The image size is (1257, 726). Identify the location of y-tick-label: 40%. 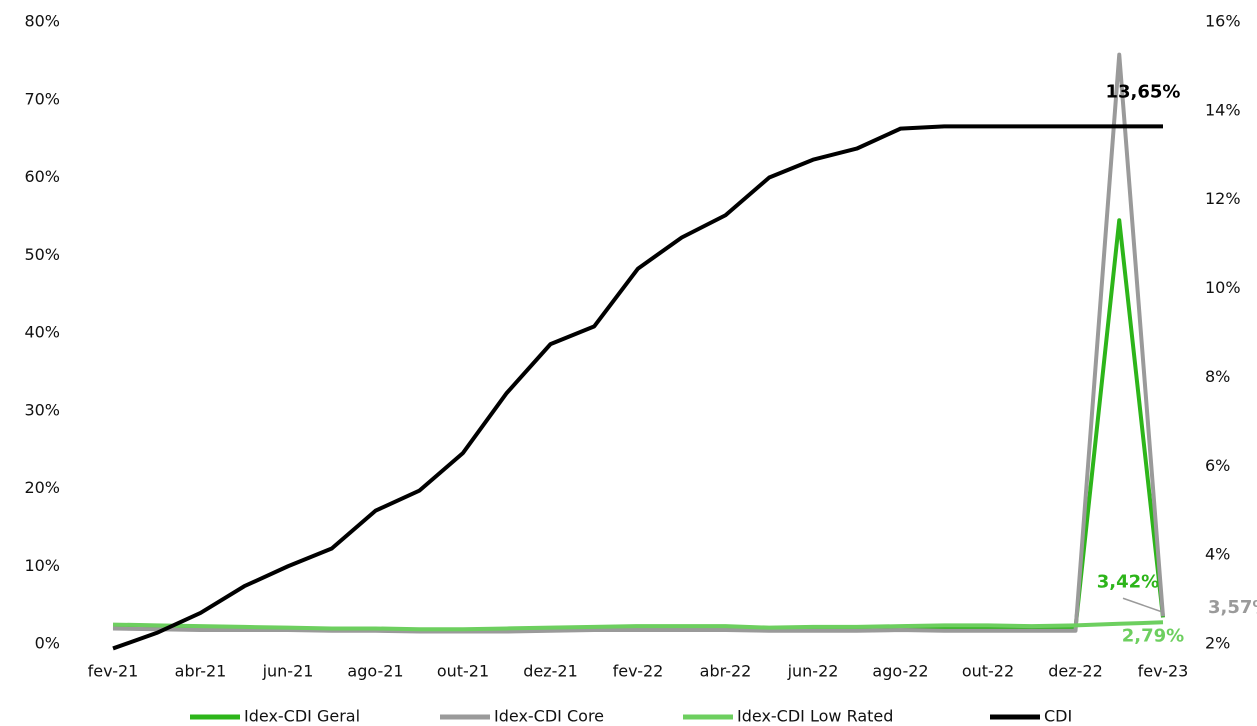
(42, 332).